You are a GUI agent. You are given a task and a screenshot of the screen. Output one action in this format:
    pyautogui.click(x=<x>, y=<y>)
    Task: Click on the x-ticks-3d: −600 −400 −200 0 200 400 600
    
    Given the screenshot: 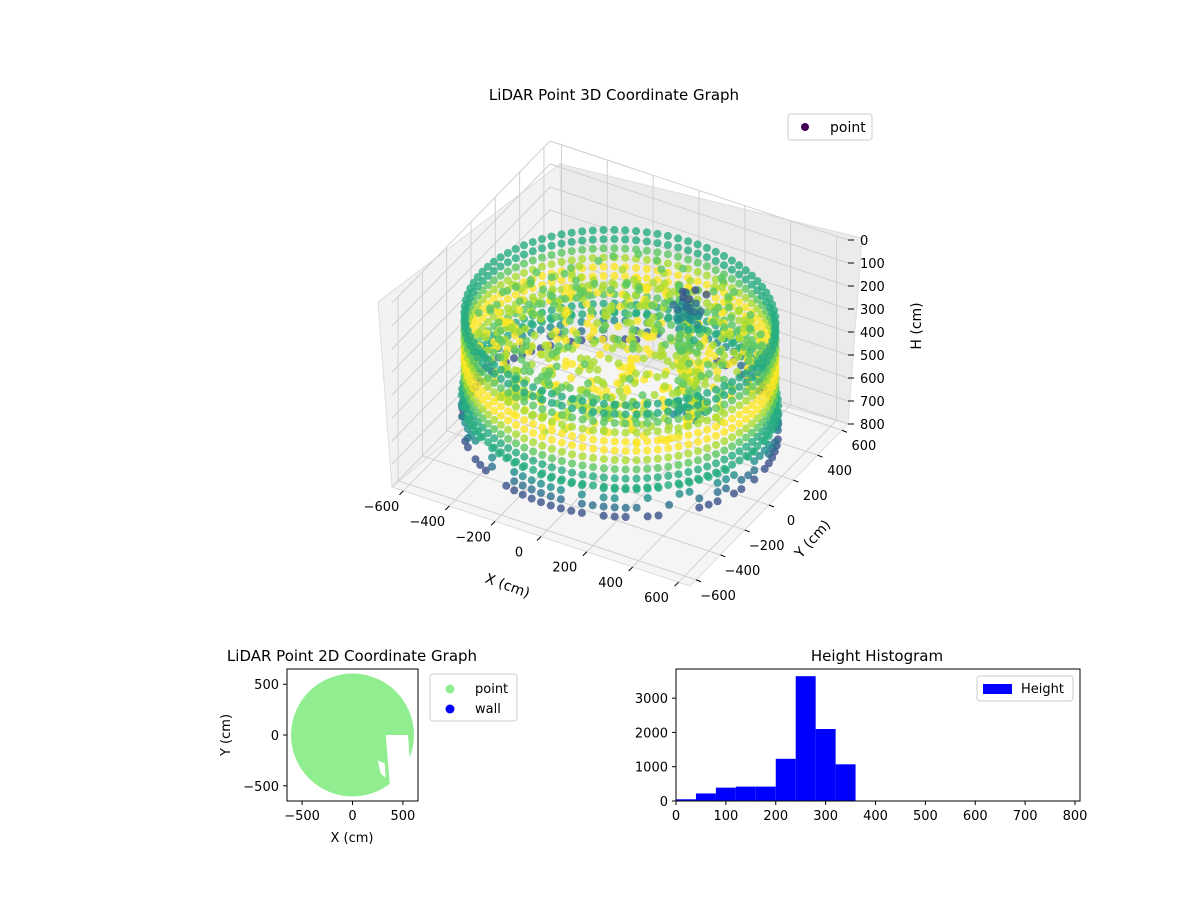 What is the action you would take?
    pyautogui.click(x=521, y=548)
    